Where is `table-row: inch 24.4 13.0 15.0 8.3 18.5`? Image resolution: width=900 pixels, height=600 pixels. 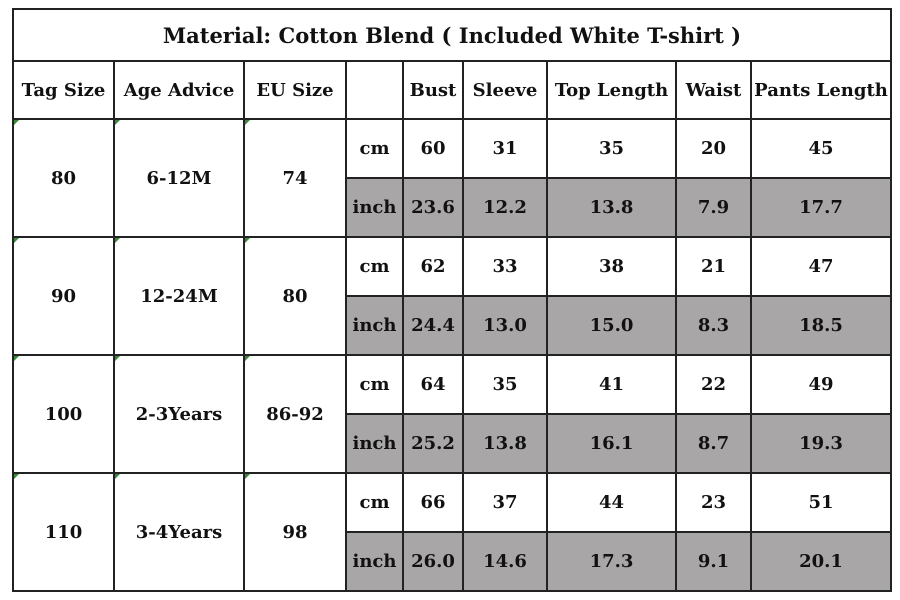 table-row: inch 24.4 13.0 15.0 8.3 18.5 is located at coordinates (452, 325).